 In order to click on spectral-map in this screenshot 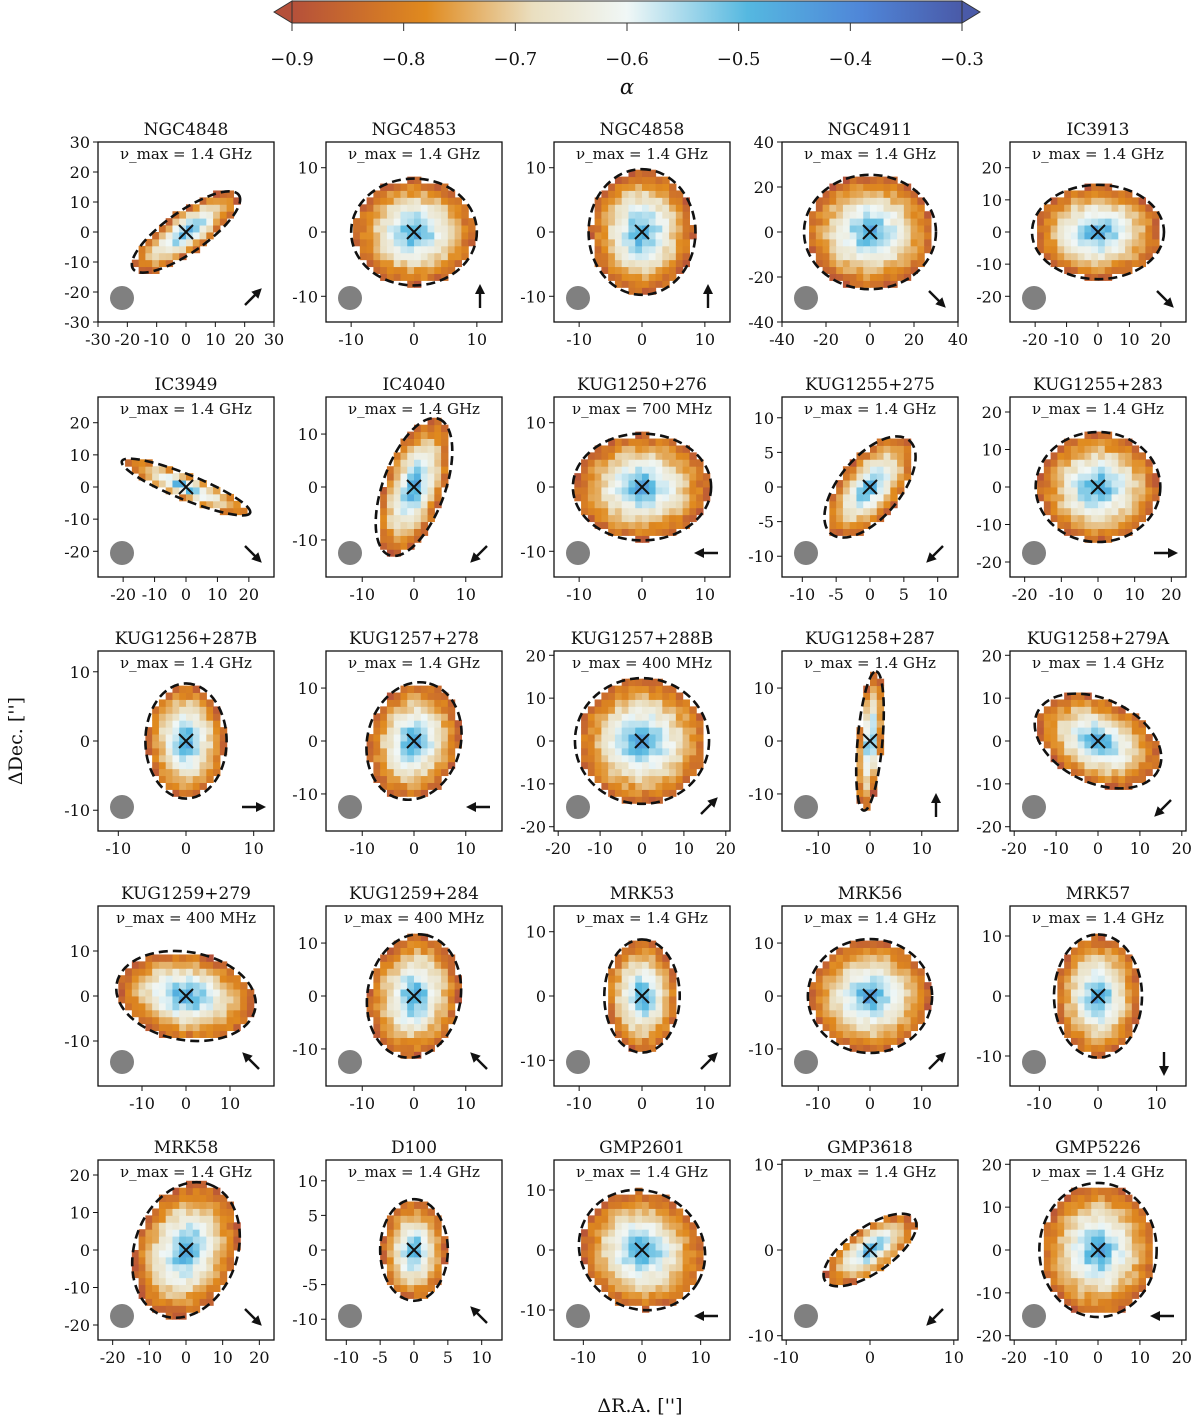, I will do `click(414, 741)`.